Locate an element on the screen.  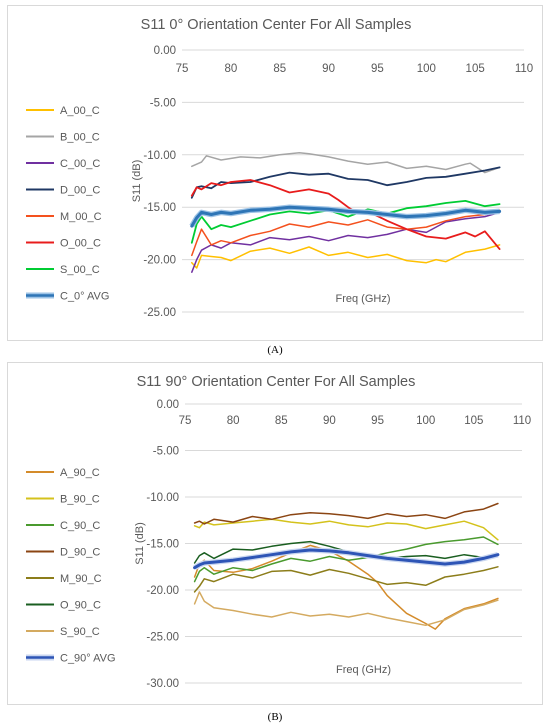
legend-entry: C_90_C is located at coordinates (80, 526).